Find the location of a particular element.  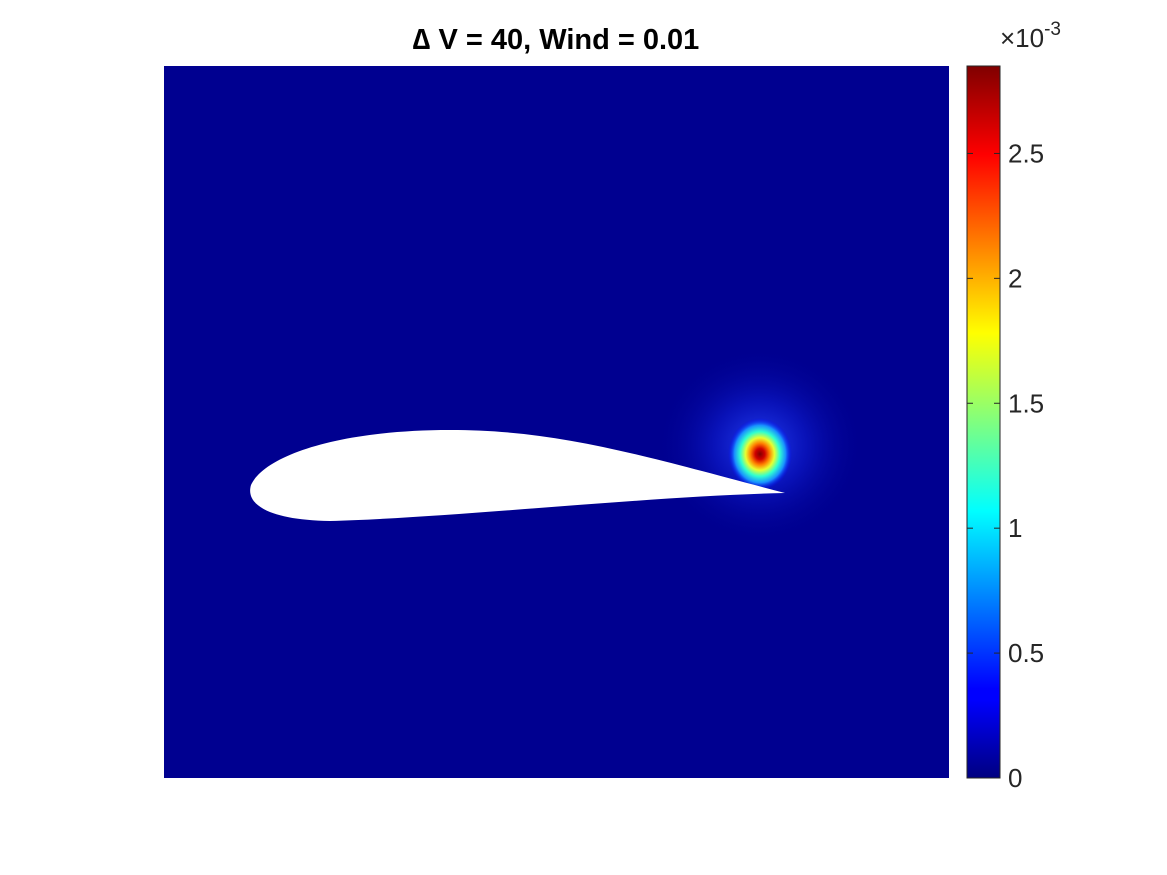

colorbar-tick-label: 2.5 is located at coordinates (1026, 153).